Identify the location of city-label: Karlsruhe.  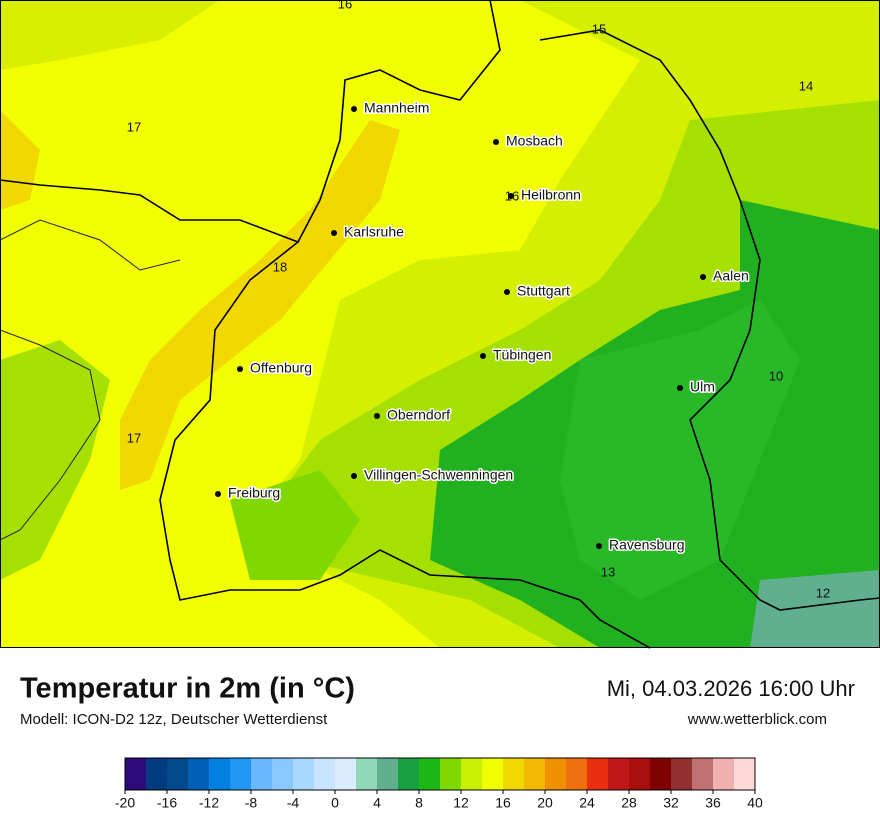
(374, 232).